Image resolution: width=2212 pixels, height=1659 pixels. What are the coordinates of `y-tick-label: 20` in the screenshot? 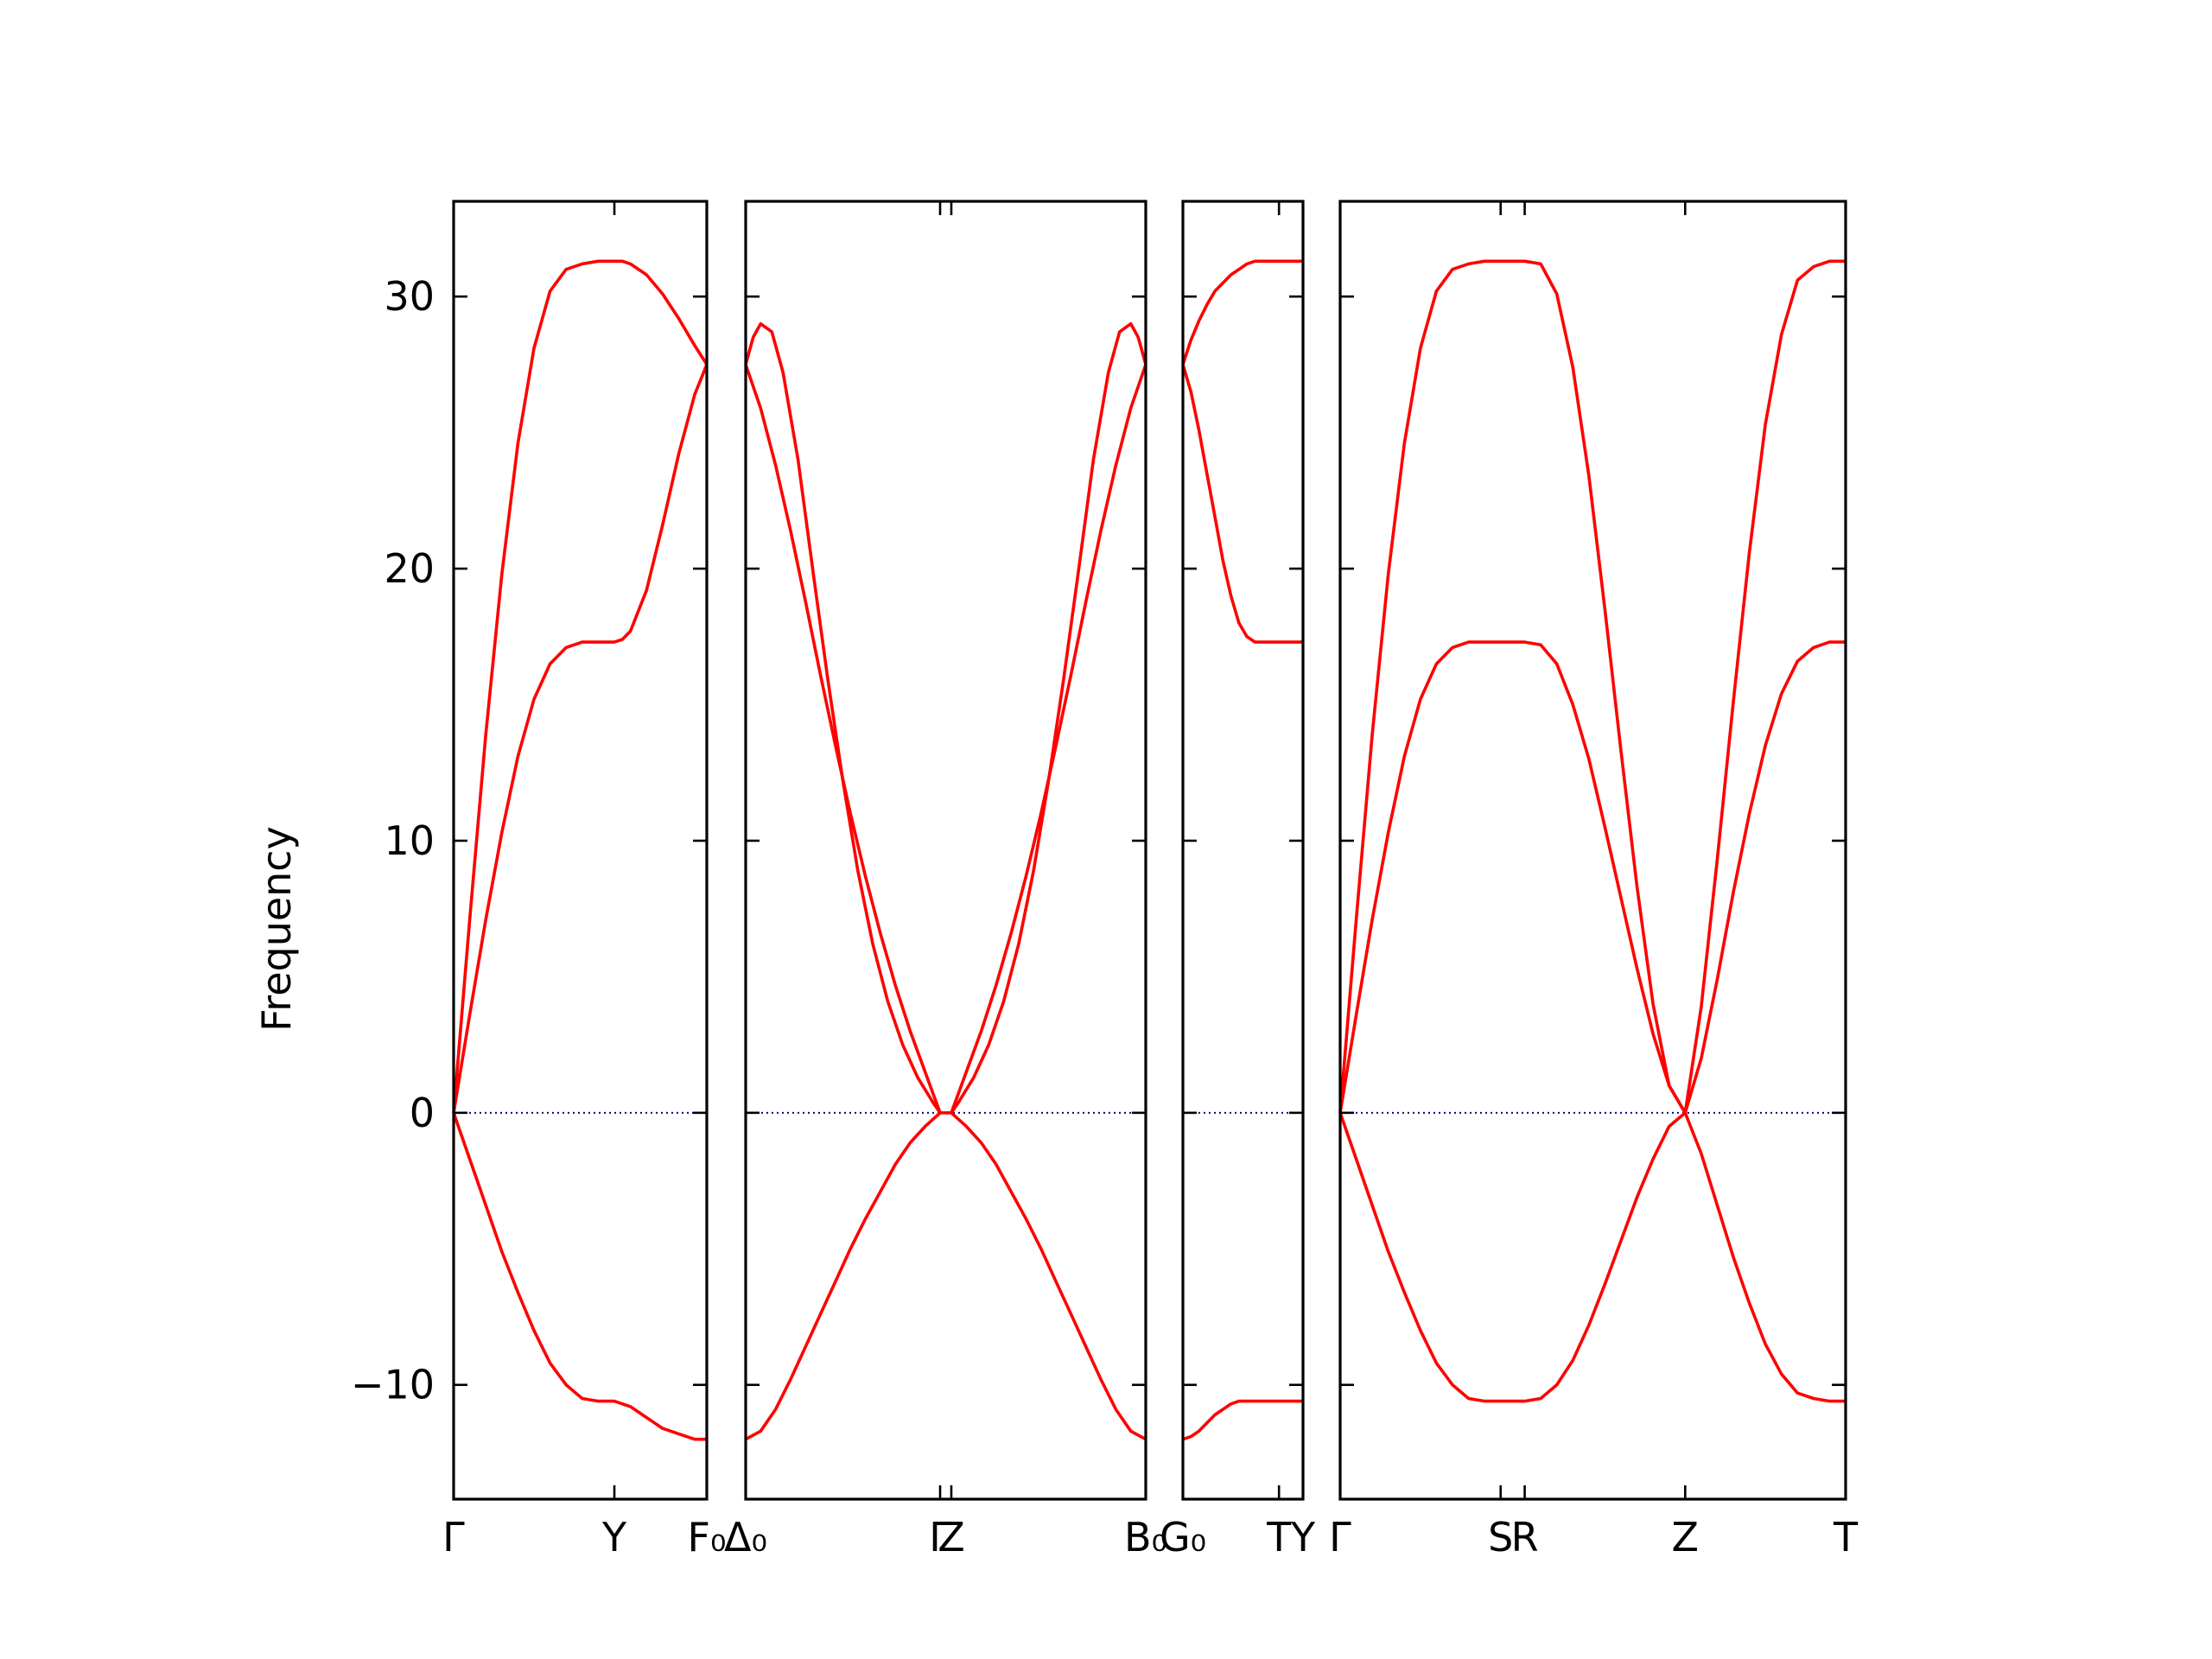 It's located at (409, 568).